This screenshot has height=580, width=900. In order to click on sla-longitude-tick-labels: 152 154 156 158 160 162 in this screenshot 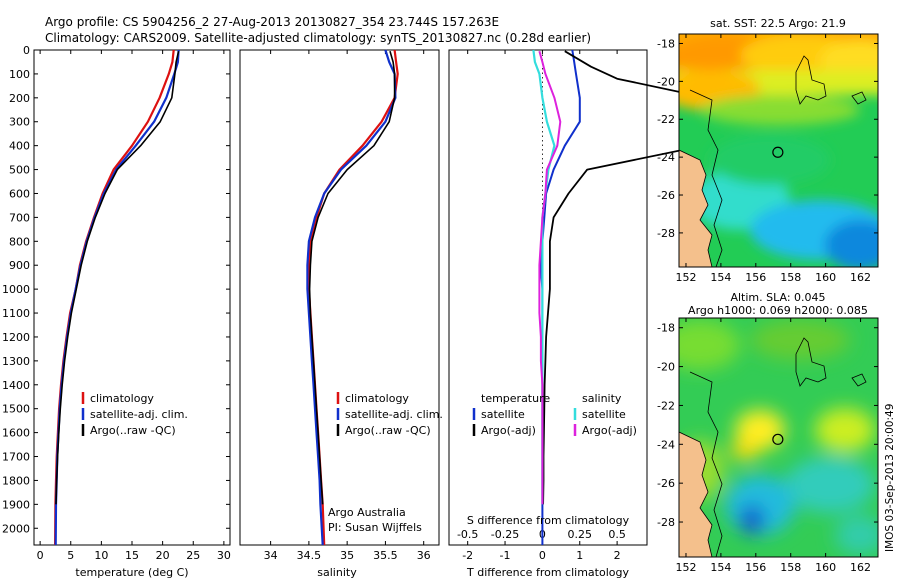, I will do `click(773, 446)`.